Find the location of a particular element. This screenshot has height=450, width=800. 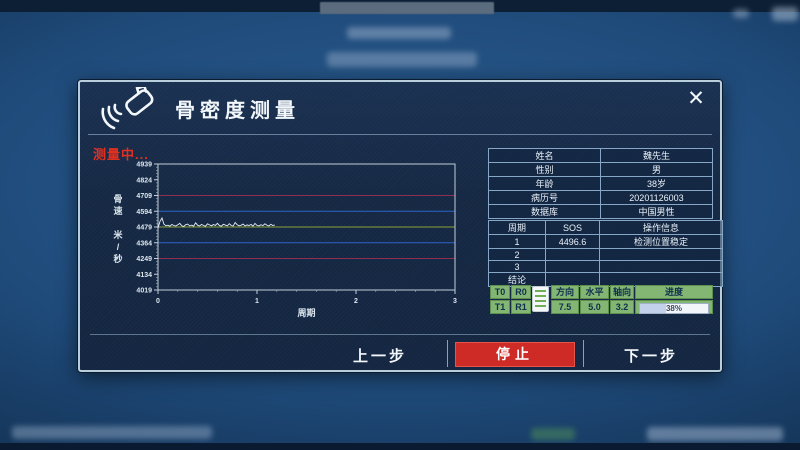

operation-info: 检测位置稳定 is located at coordinates (661, 241).